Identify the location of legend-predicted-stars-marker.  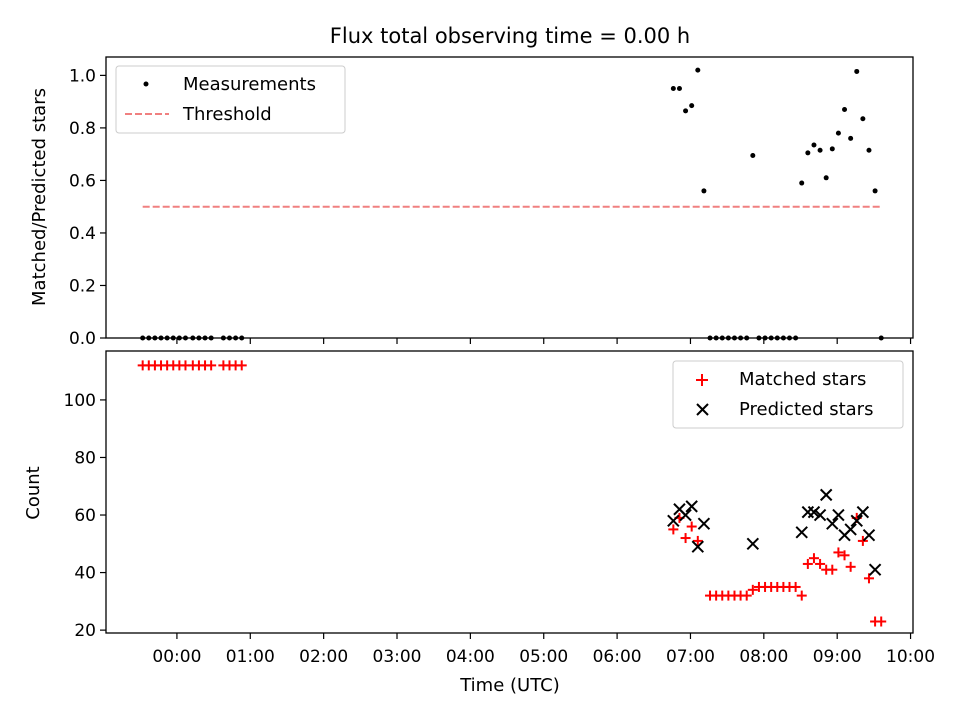
(702, 409).